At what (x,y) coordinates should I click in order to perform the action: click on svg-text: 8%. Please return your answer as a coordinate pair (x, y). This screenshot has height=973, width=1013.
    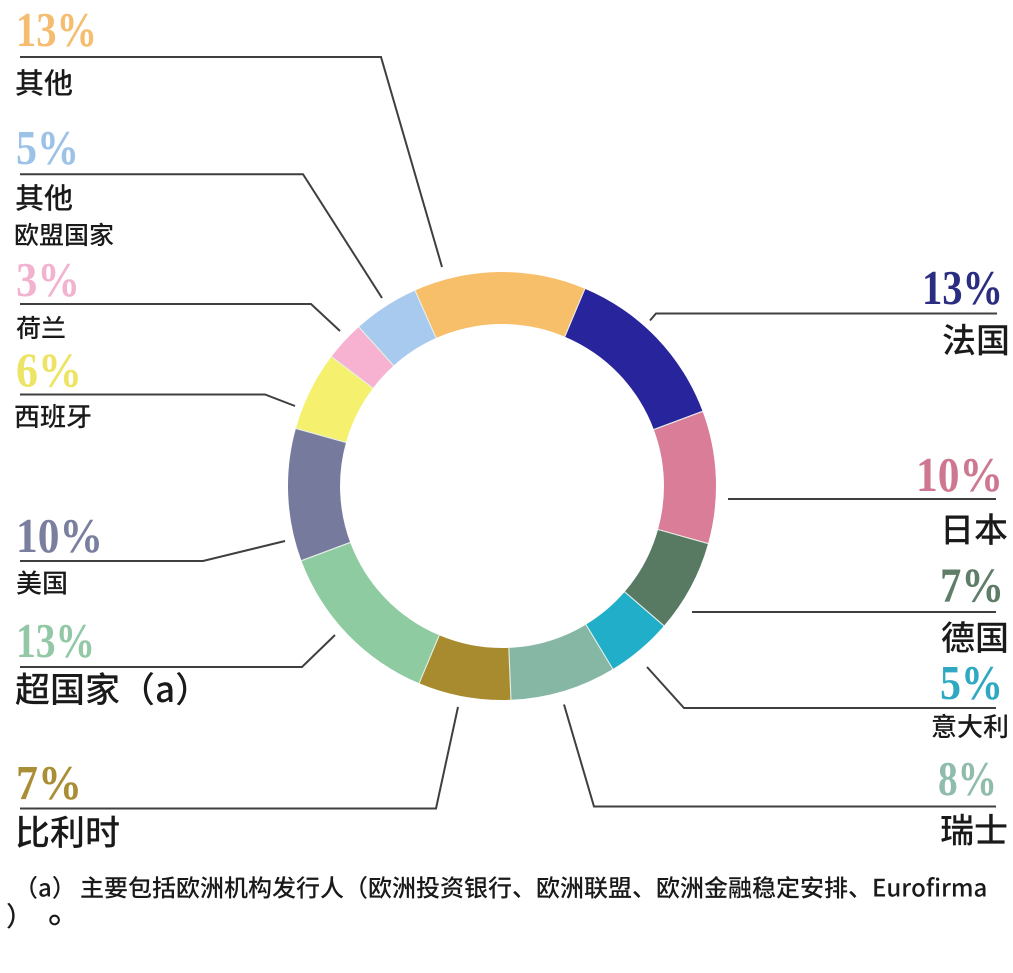
    Looking at the image, I should click on (967, 778).